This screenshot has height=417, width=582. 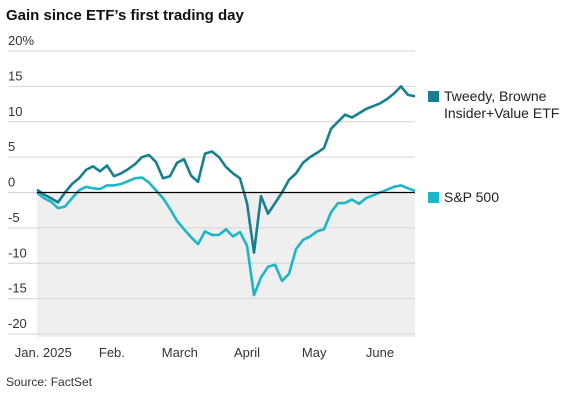 I want to click on y-tick-label: -5, so click(x=14, y=217).